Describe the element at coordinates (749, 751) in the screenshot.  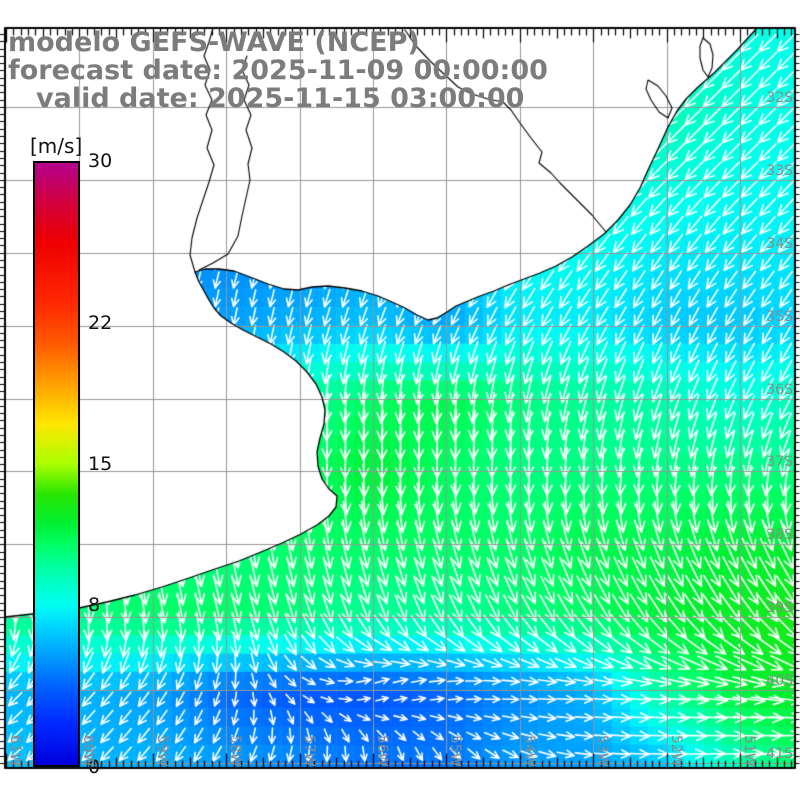
I see `lon-axis-label: 51W` at that location.